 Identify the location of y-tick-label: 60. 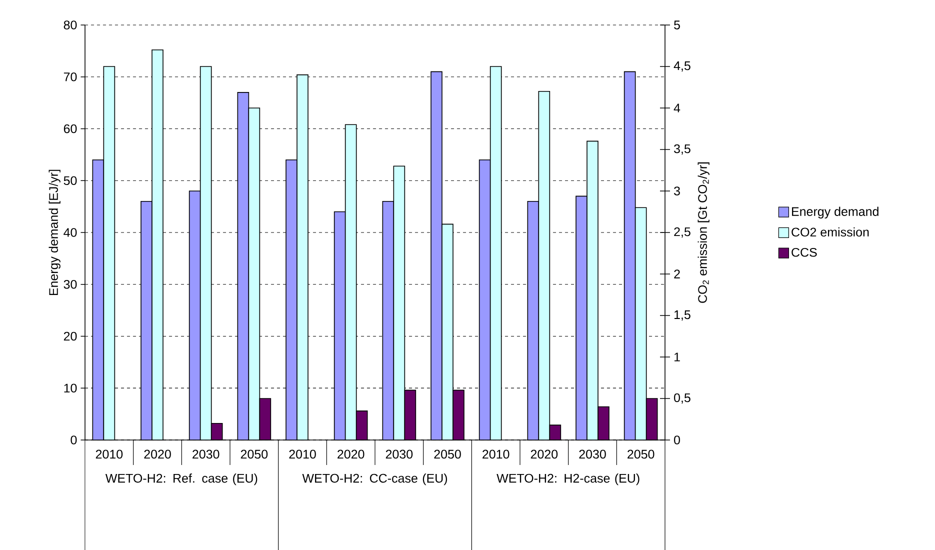
(70, 129).